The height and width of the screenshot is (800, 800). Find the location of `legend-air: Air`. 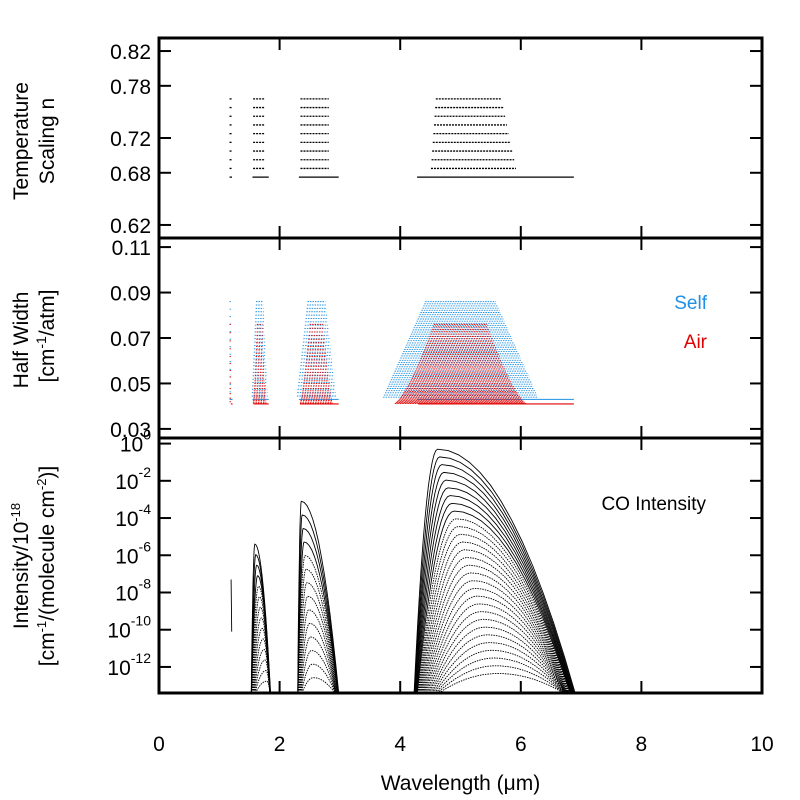

legend-air: Air is located at coordinates (696, 342).